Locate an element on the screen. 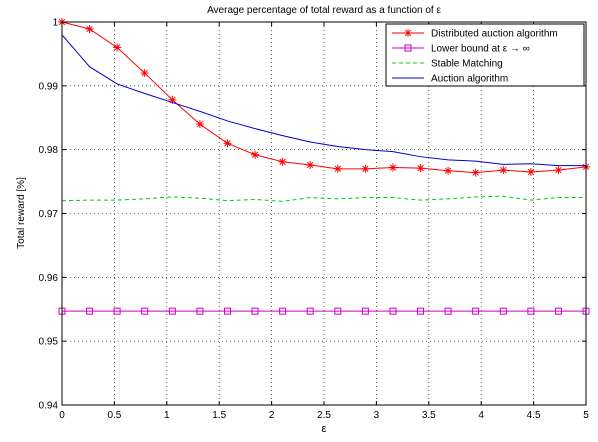 The image size is (598, 442). legend-label: Lower bound at ε → ∞ is located at coordinates (480, 49).